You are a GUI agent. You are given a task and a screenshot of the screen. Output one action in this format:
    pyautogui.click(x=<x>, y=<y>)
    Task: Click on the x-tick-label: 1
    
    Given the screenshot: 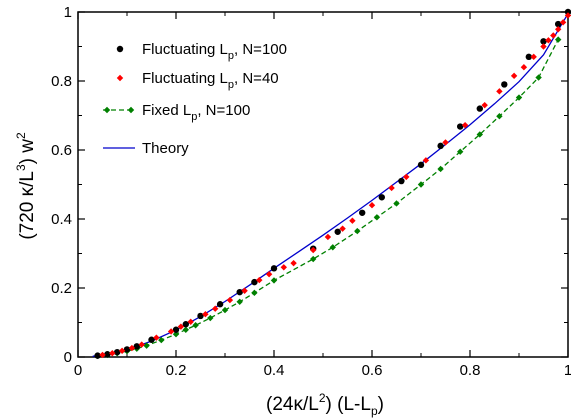 What is the action you would take?
    pyautogui.click(x=567, y=370)
    